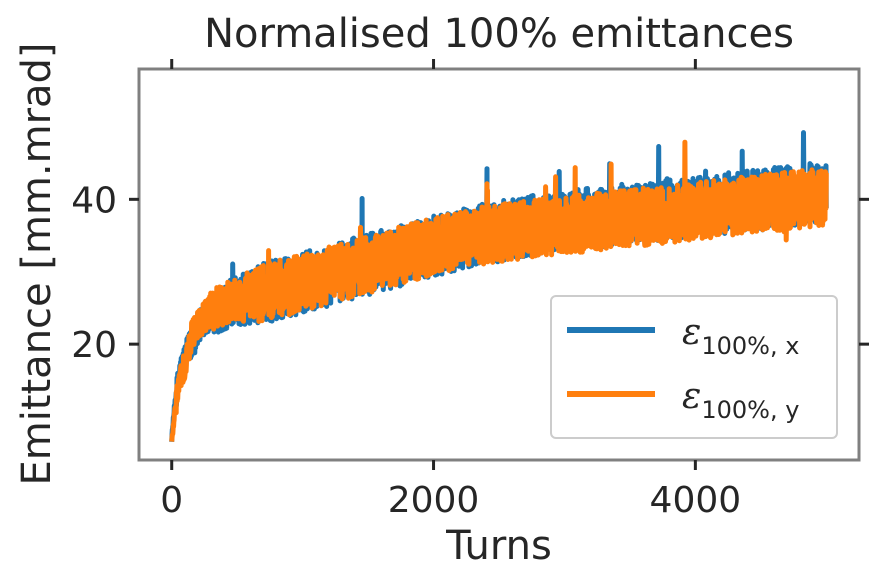 This screenshot has width=879, height=586. What do you see at coordinates (94, 200) in the screenshot?
I see `y-tick-label: 40` at bounding box center [94, 200].